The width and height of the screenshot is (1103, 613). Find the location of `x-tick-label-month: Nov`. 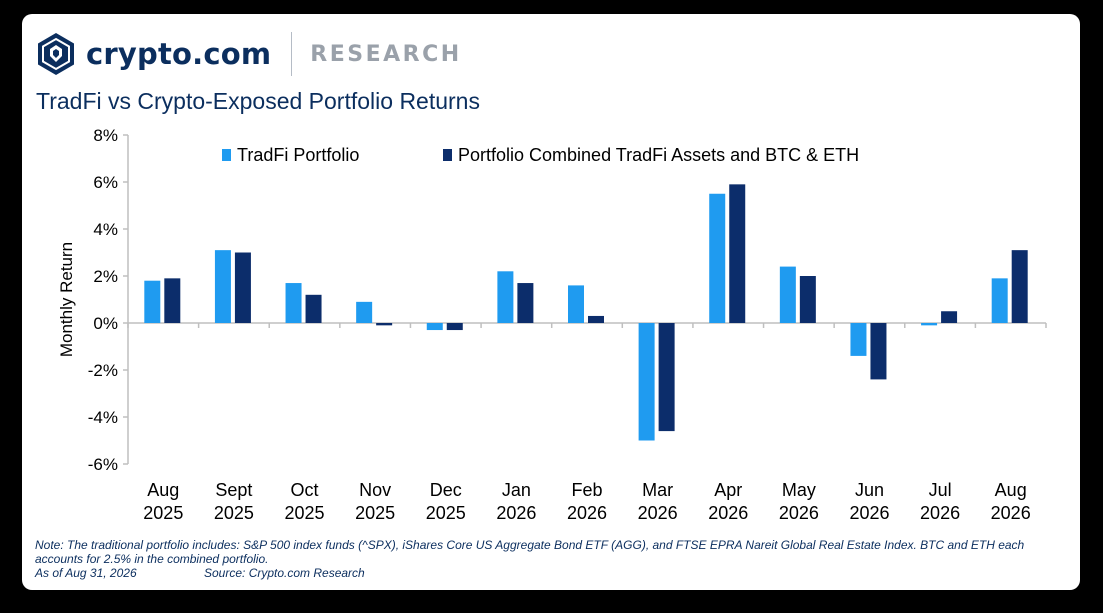

x-tick-label-month: Nov is located at coordinates (375, 490).